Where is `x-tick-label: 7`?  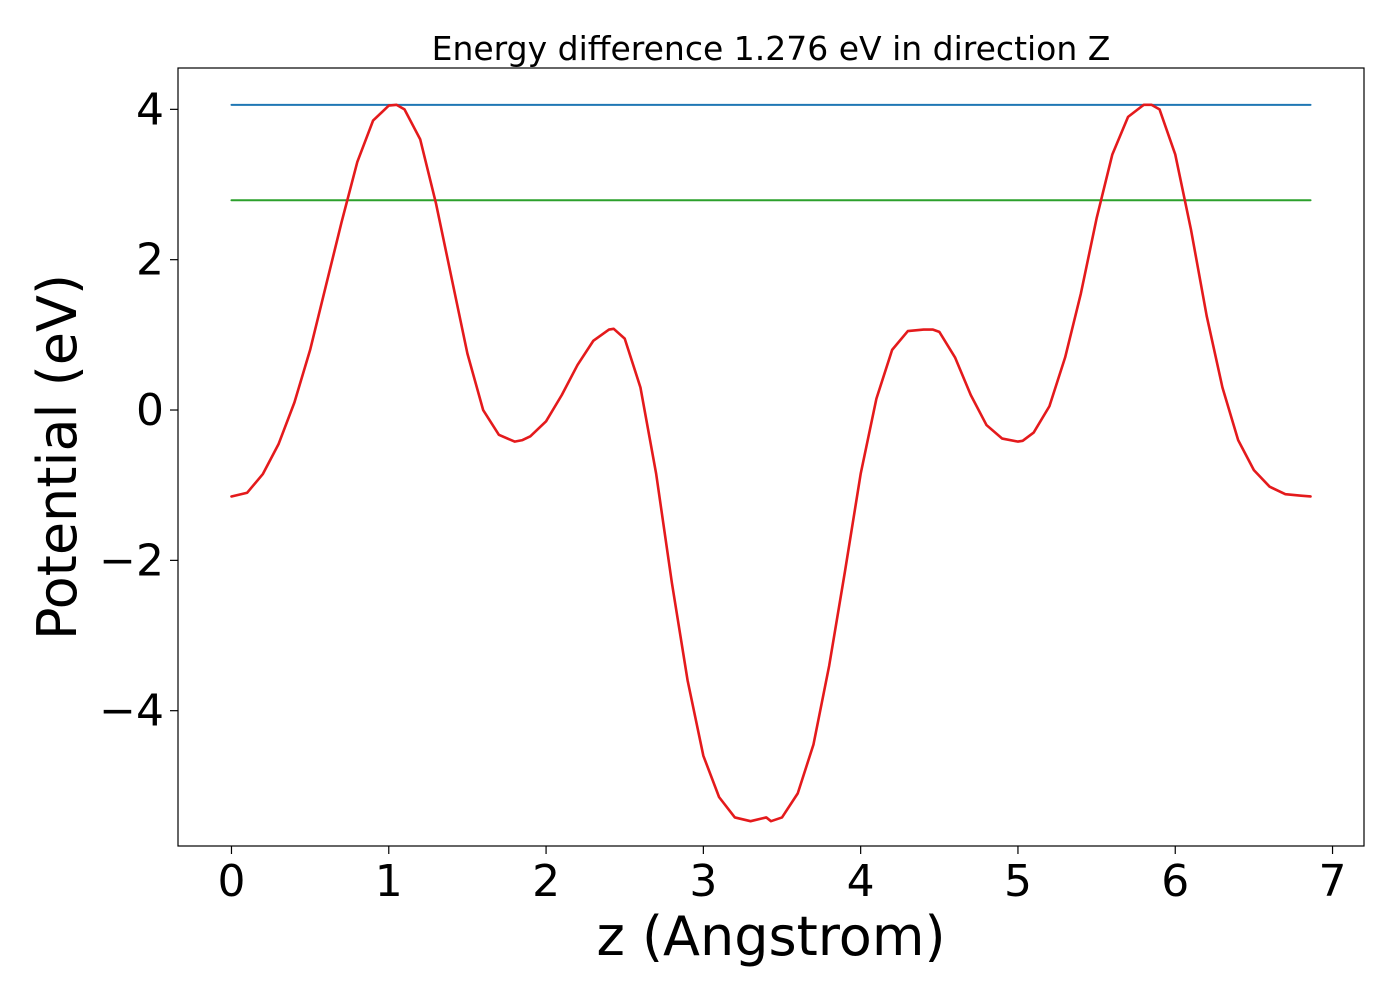
x-tick-label: 7 is located at coordinates (1333, 881).